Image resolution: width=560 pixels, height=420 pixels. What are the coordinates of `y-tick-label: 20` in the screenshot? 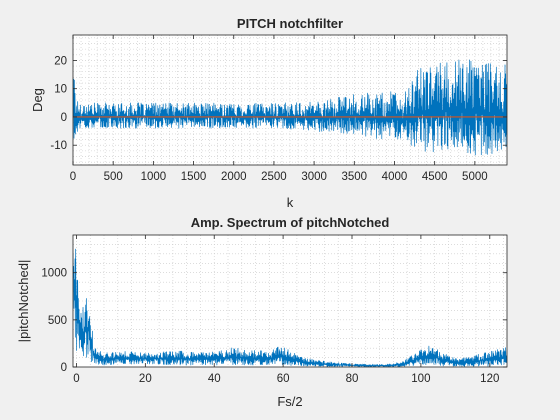 It's located at (60, 61).